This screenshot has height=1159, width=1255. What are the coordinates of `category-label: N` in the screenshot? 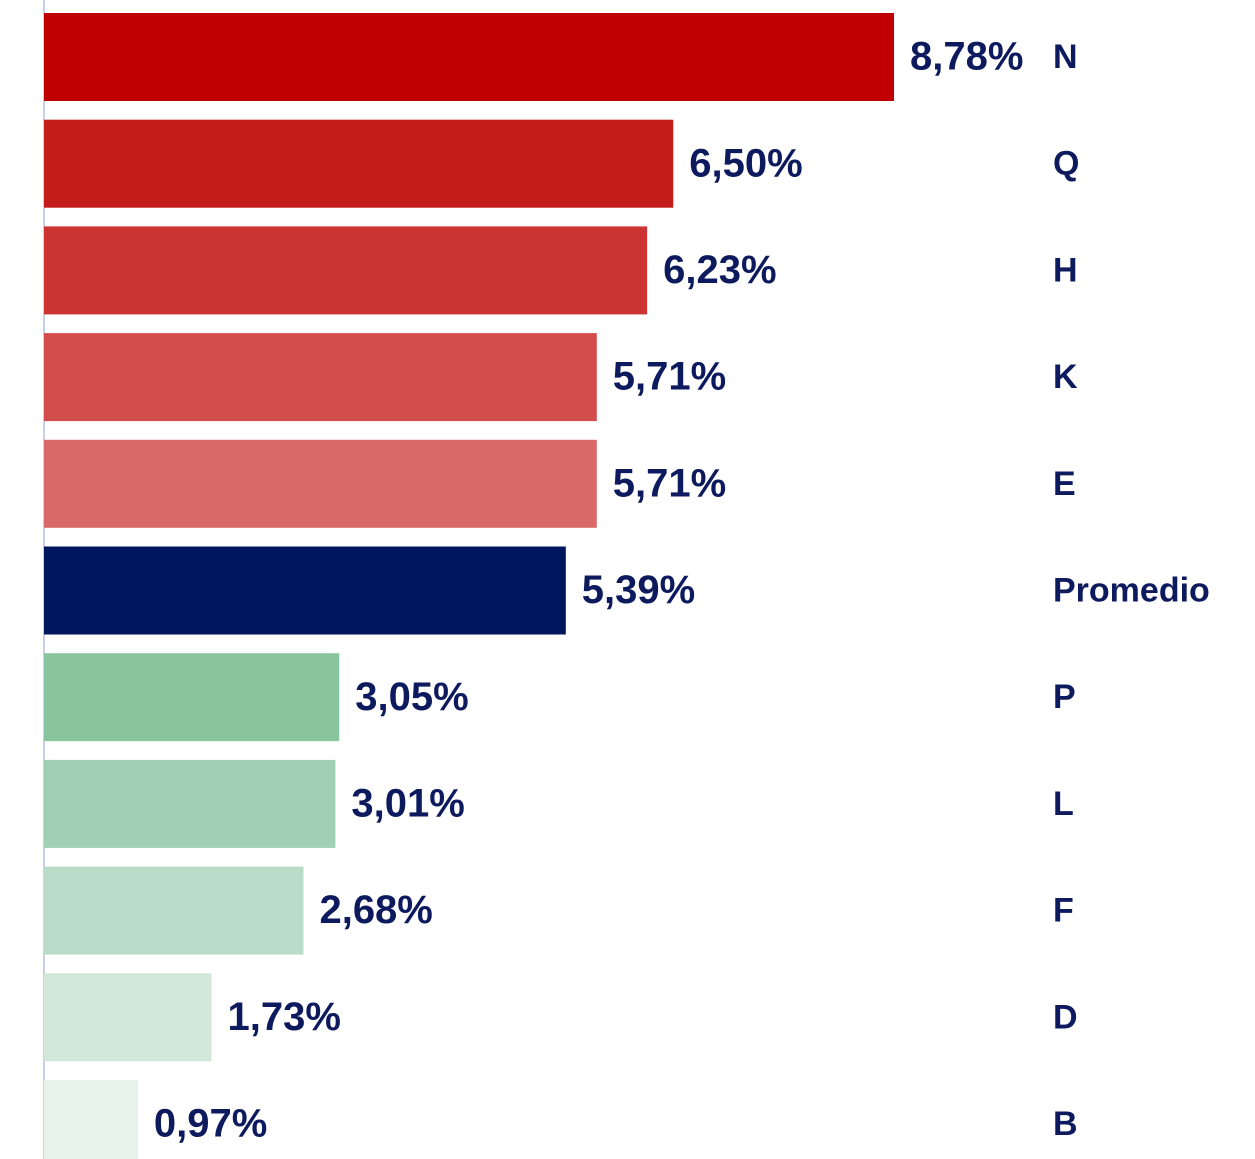 It's located at (1065, 57).